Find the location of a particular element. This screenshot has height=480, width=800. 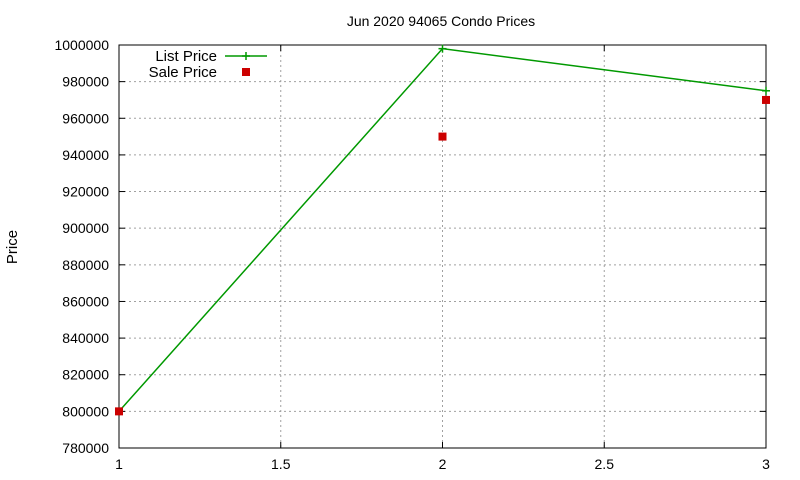

y-tick-label: 860000 is located at coordinates (85, 301).